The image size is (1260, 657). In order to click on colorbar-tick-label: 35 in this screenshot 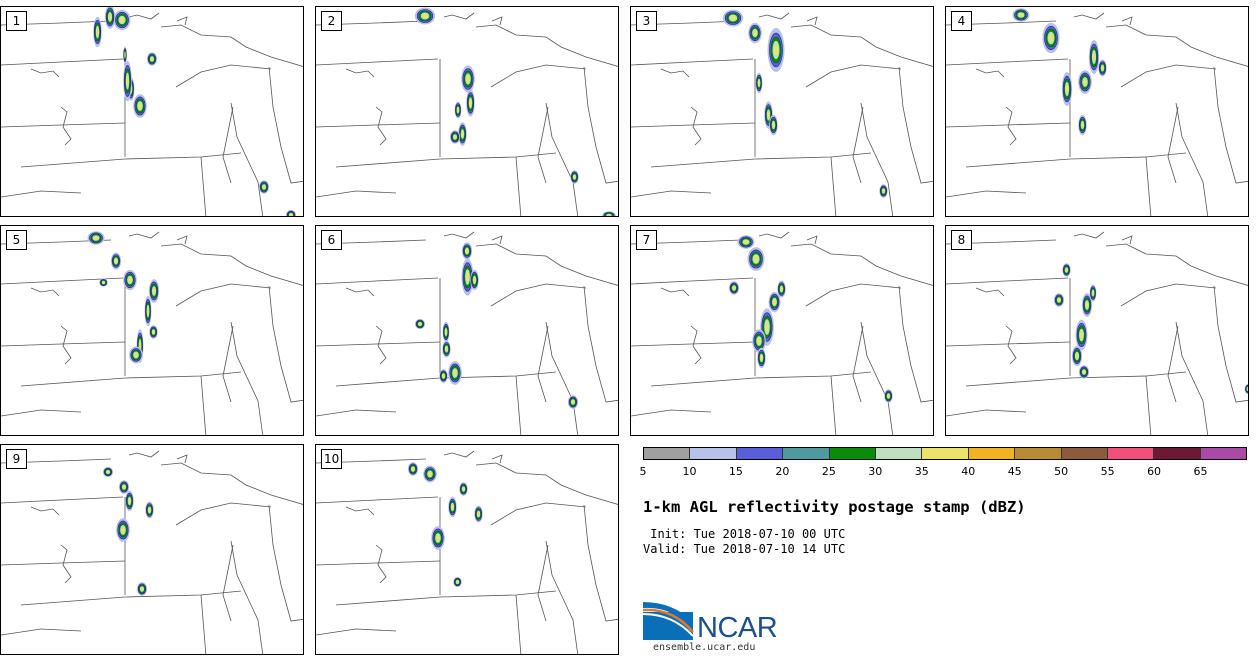, I will do `click(921, 471)`.